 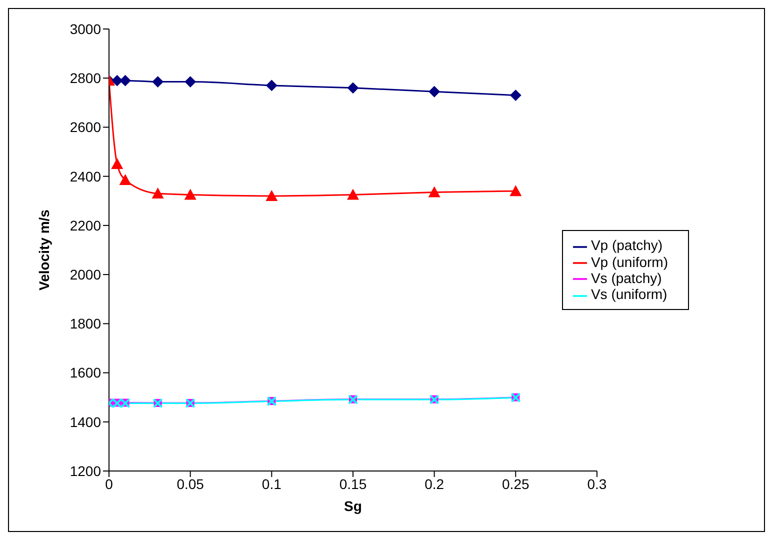 What do you see at coordinates (353, 484) in the screenshot?
I see `x-tick-label: 0.15` at bounding box center [353, 484].